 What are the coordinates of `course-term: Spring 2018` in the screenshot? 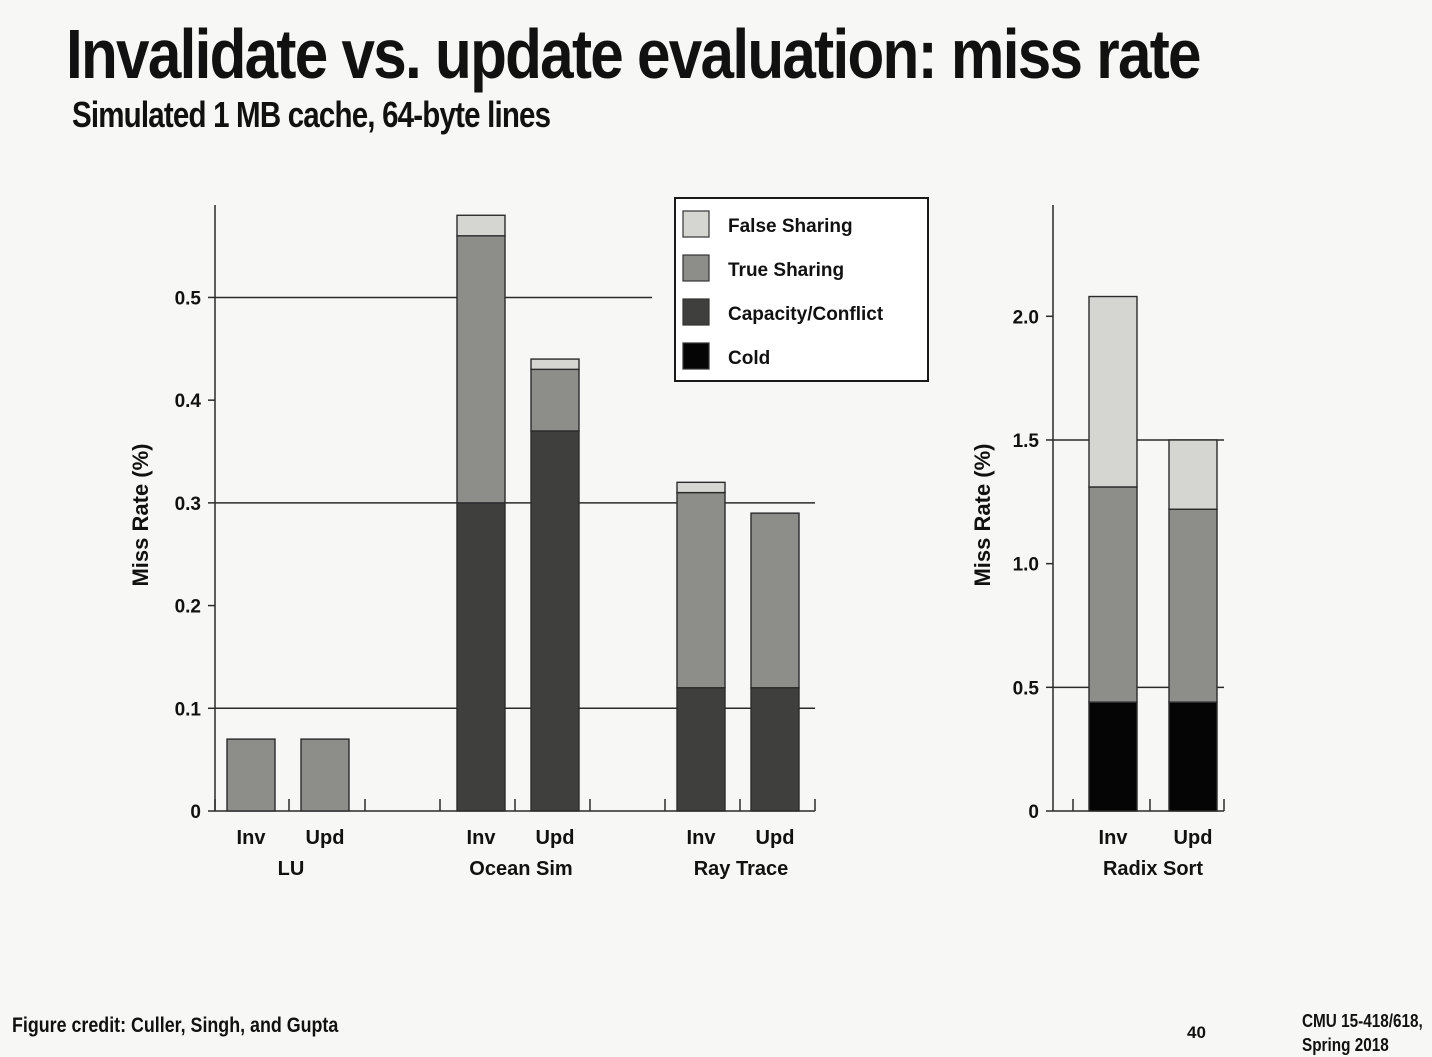 It's located at (1345, 1045).